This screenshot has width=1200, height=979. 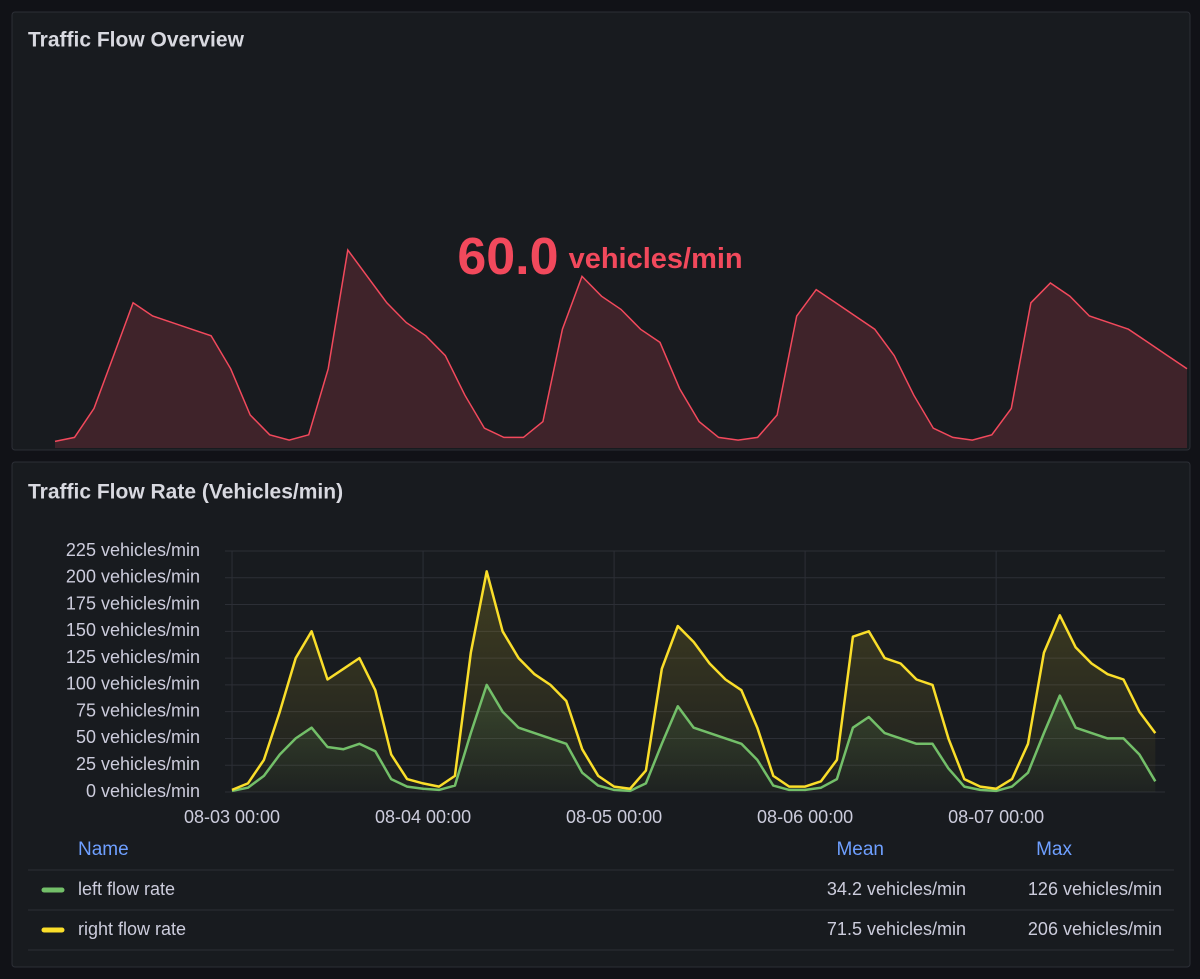 I want to click on y-tick-label: 125 vehicles/min, so click(x=133, y=657).